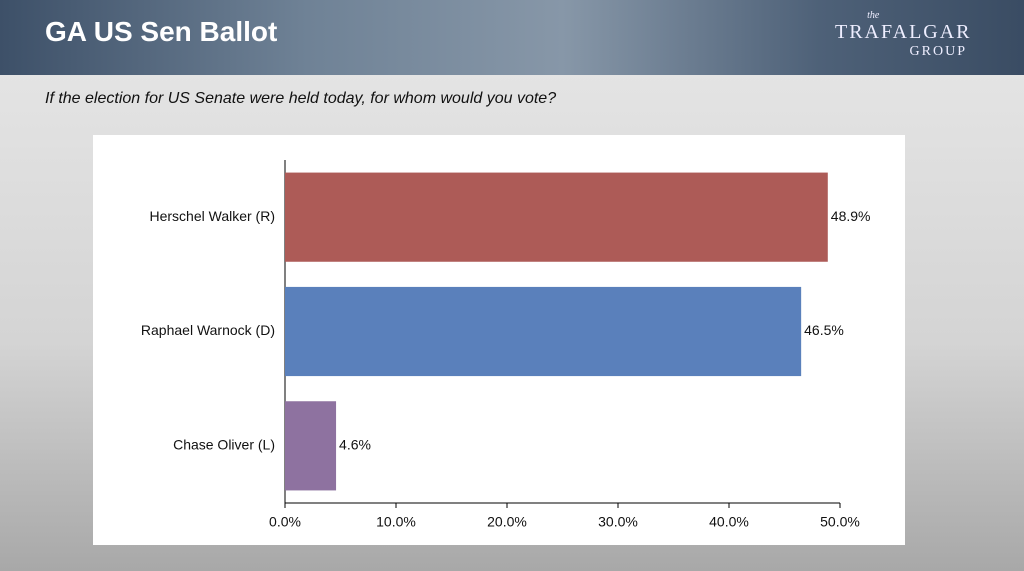 This screenshot has width=1024, height=571. What do you see at coordinates (512, 37) in the screenshot?
I see `header: GA US Sen Ballot the TRAFALGAR GROUP` at bounding box center [512, 37].